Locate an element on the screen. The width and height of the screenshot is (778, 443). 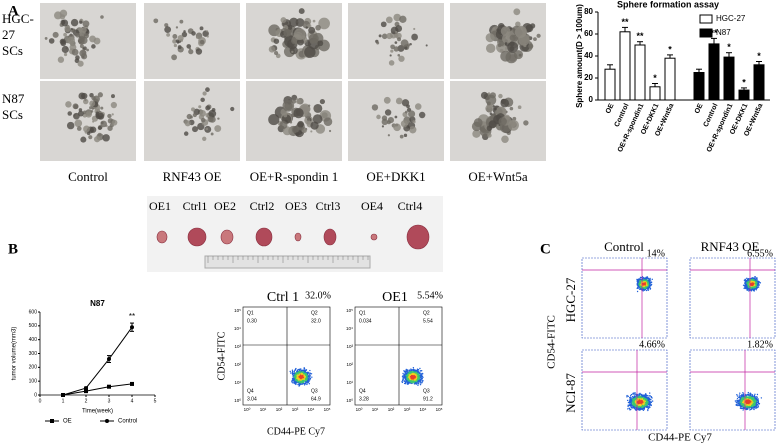
x-tick-label: 10⁵ is located at coordinates (327, 409).